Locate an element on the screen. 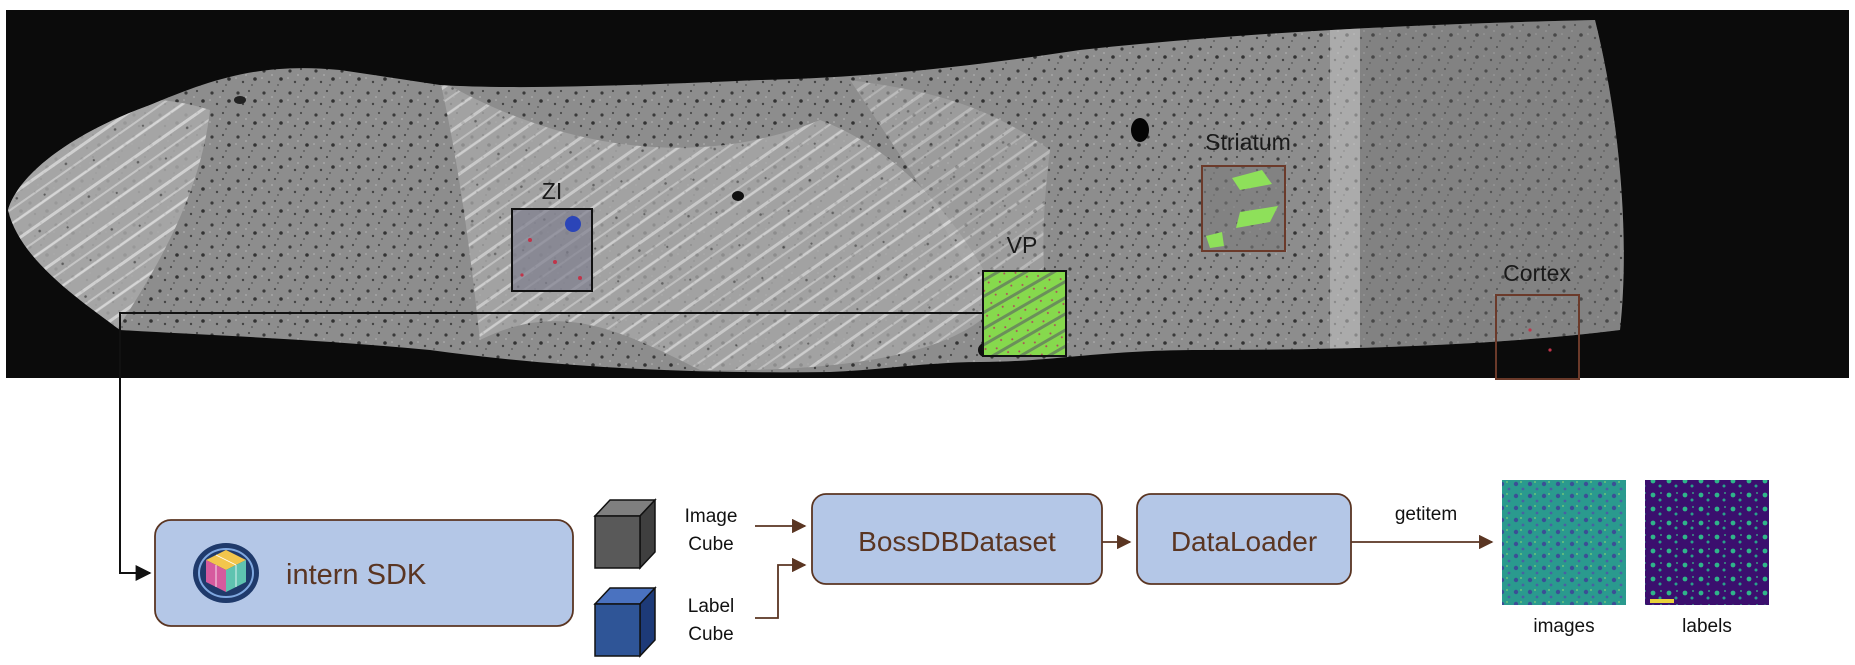  images-output: images is located at coordinates (1564, 558).